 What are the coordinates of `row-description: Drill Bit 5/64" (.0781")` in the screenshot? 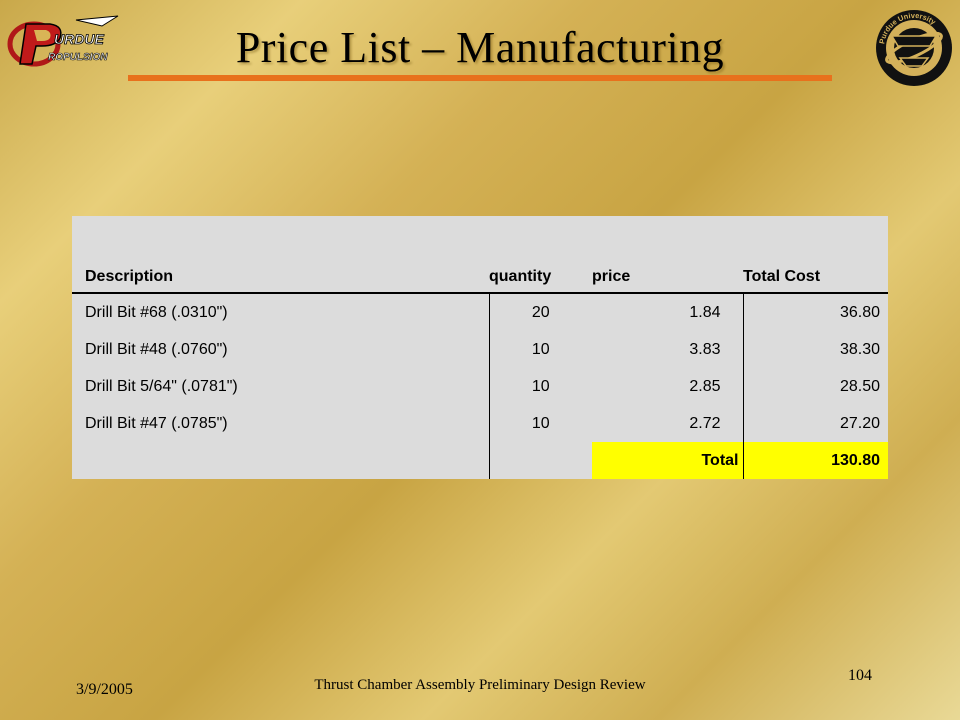 It's located at (281, 386).